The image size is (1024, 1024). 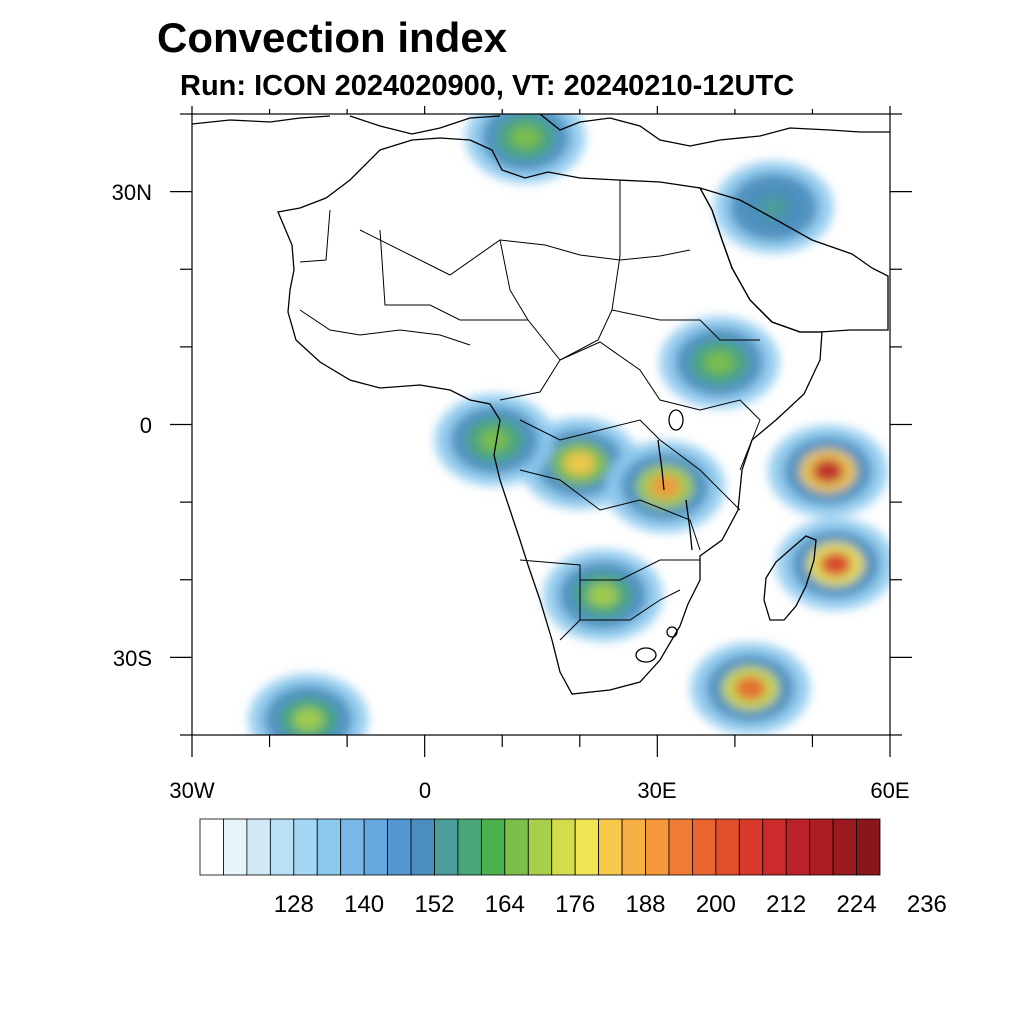 I want to click on europe-coastline, so click(x=541, y=130).